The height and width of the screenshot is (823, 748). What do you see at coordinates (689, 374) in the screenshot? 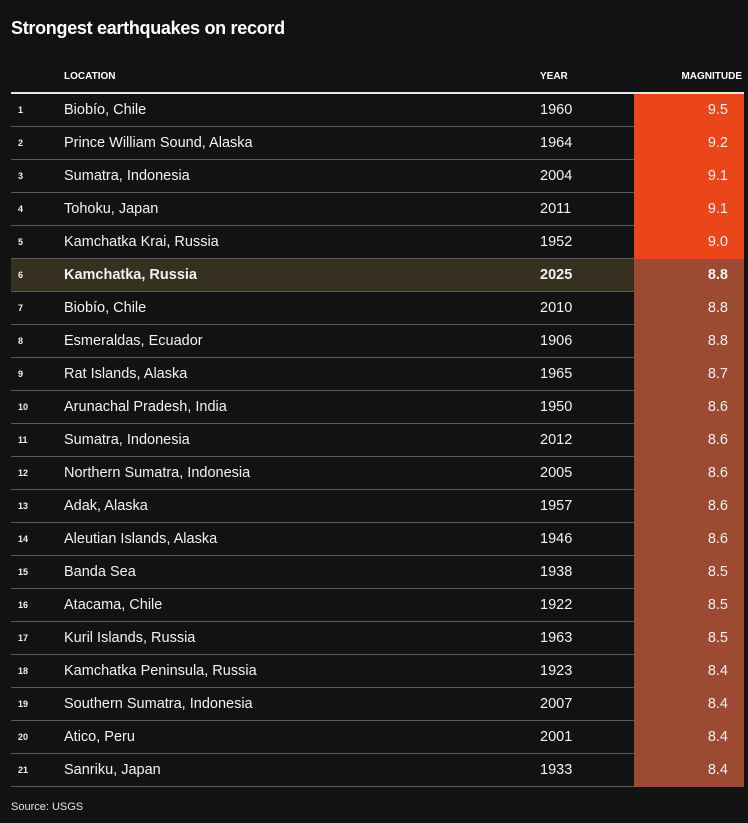
I see `magnitude-cell: 8.7` at bounding box center [689, 374].